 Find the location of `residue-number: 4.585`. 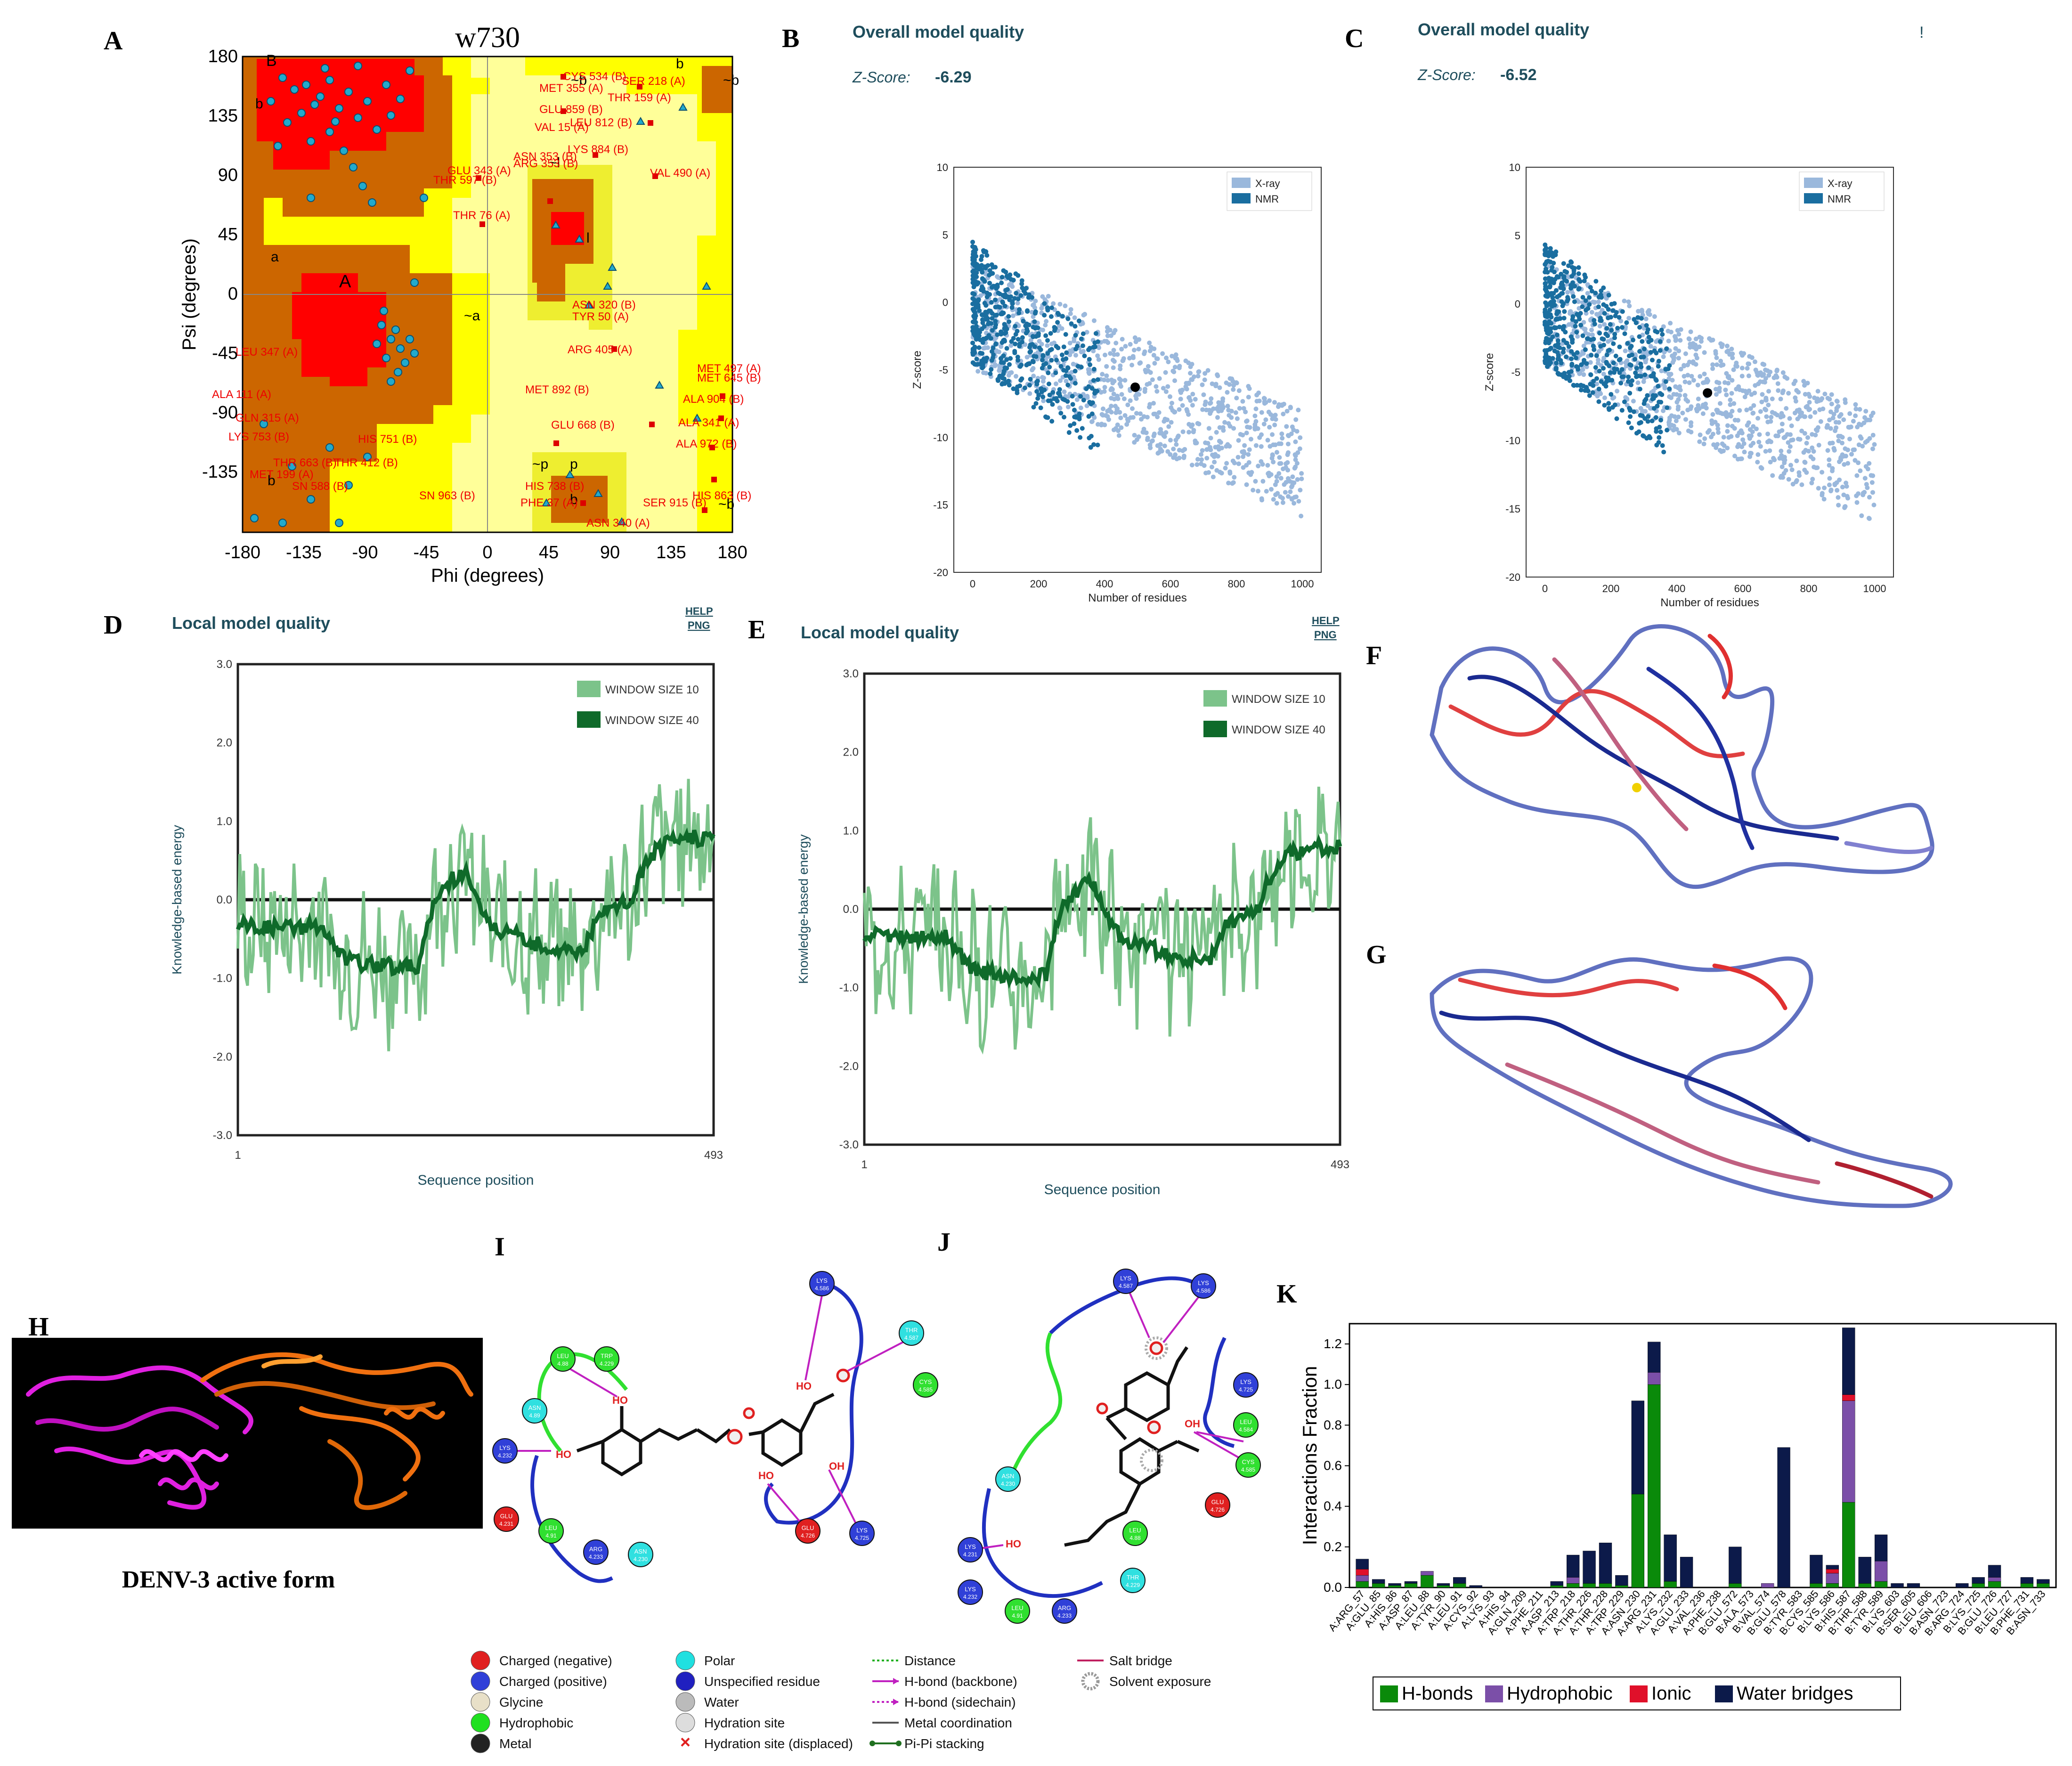

residue-number: 4.585 is located at coordinates (1248, 1469).